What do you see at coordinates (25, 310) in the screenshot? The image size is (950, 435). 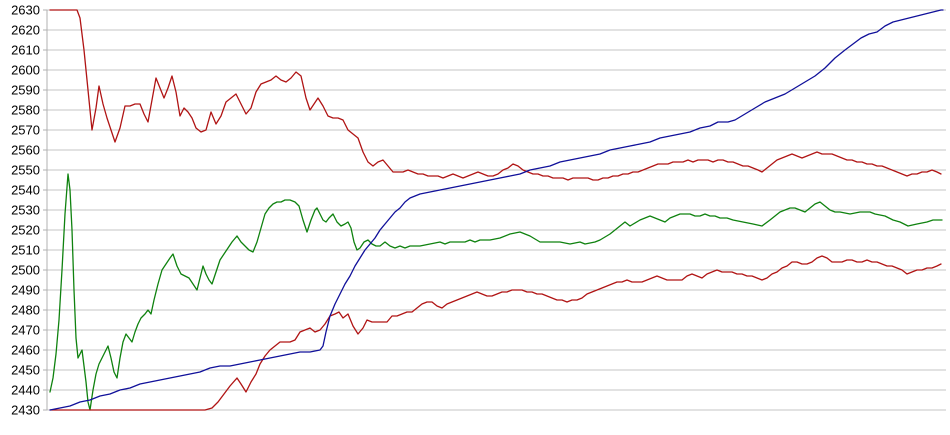 I see `y-axis-tick-label: 2480` at bounding box center [25, 310].